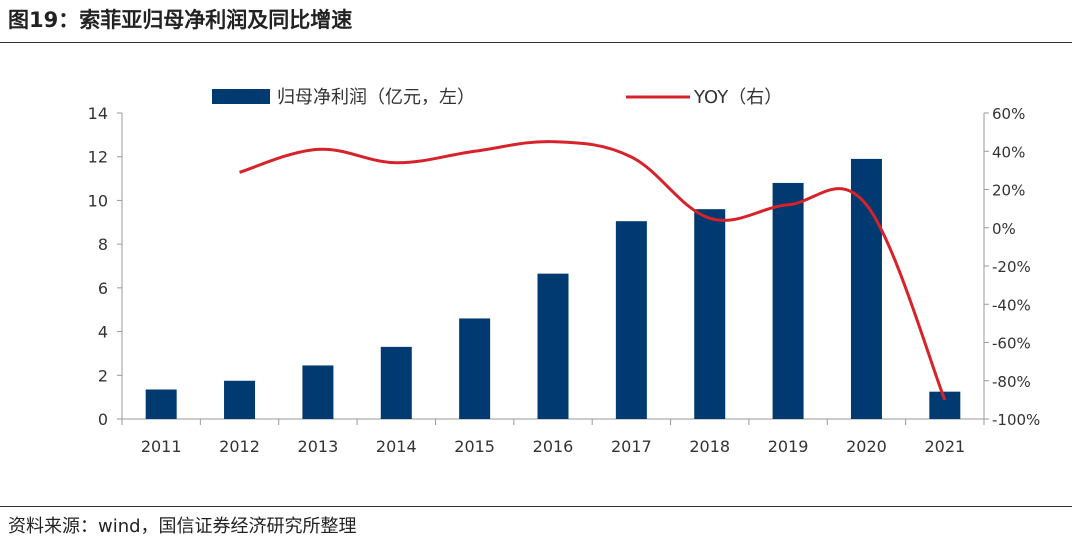  I want to click on left-axis-tick-label: 0, so click(103, 419).